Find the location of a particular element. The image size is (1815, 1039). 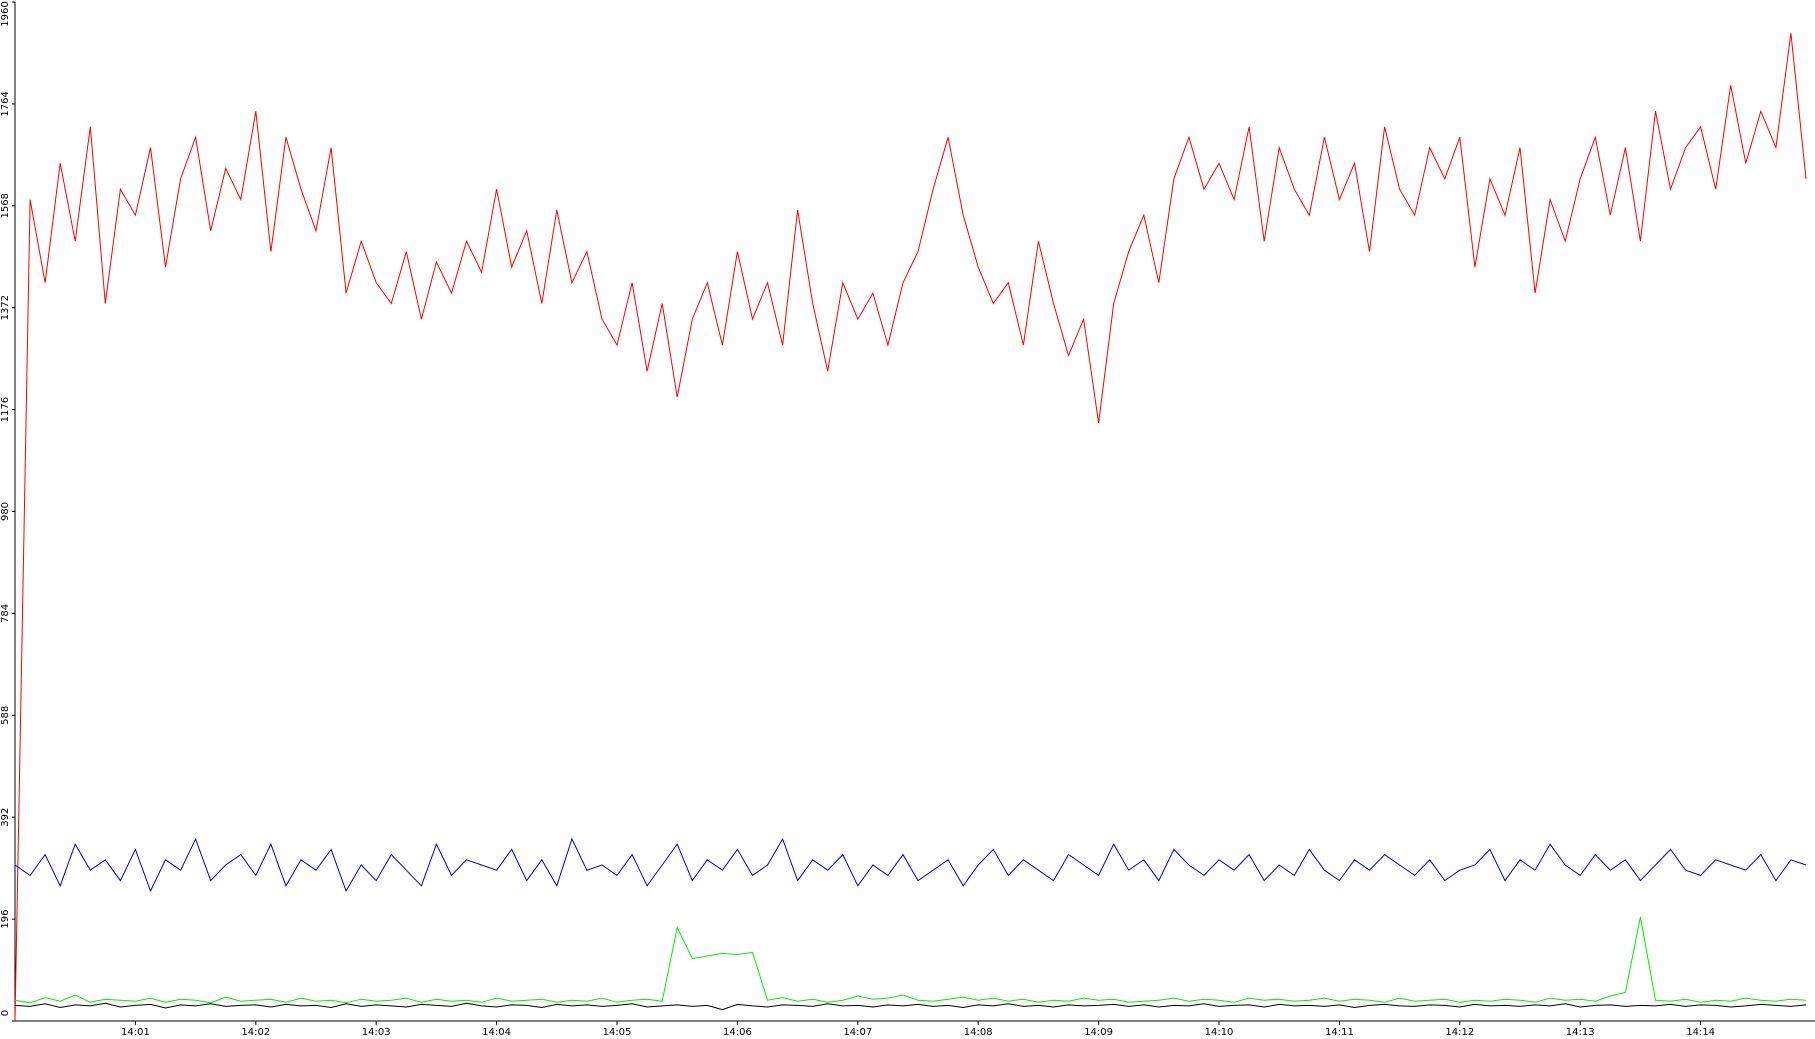

x-tick-label: 14:12 is located at coordinates (1459, 1032).